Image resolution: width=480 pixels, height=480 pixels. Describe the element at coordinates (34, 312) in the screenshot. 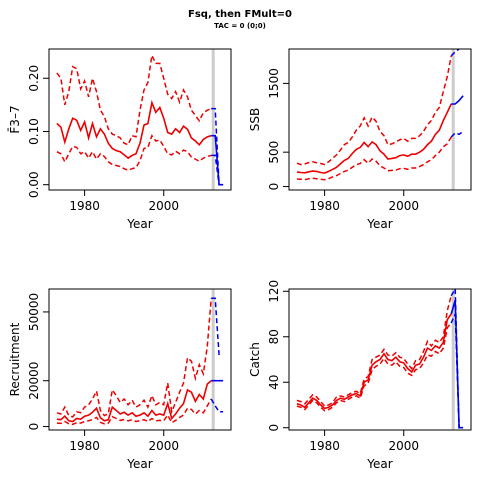

I see `y-tick-label: 50000` at that location.